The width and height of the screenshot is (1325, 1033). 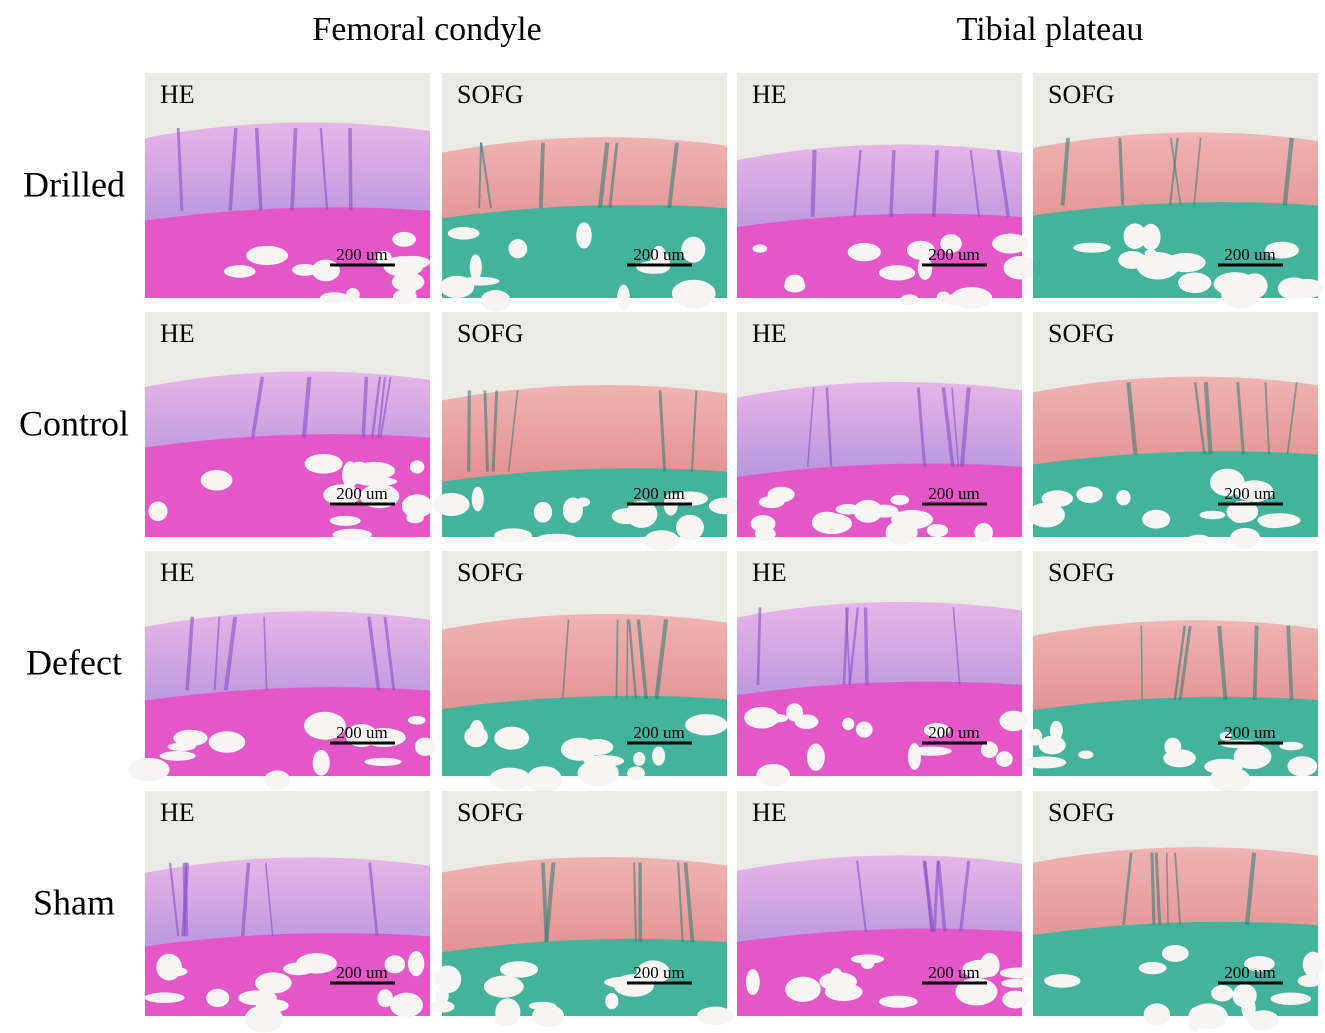 I want to click on row-label: Control, so click(x=74, y=423).